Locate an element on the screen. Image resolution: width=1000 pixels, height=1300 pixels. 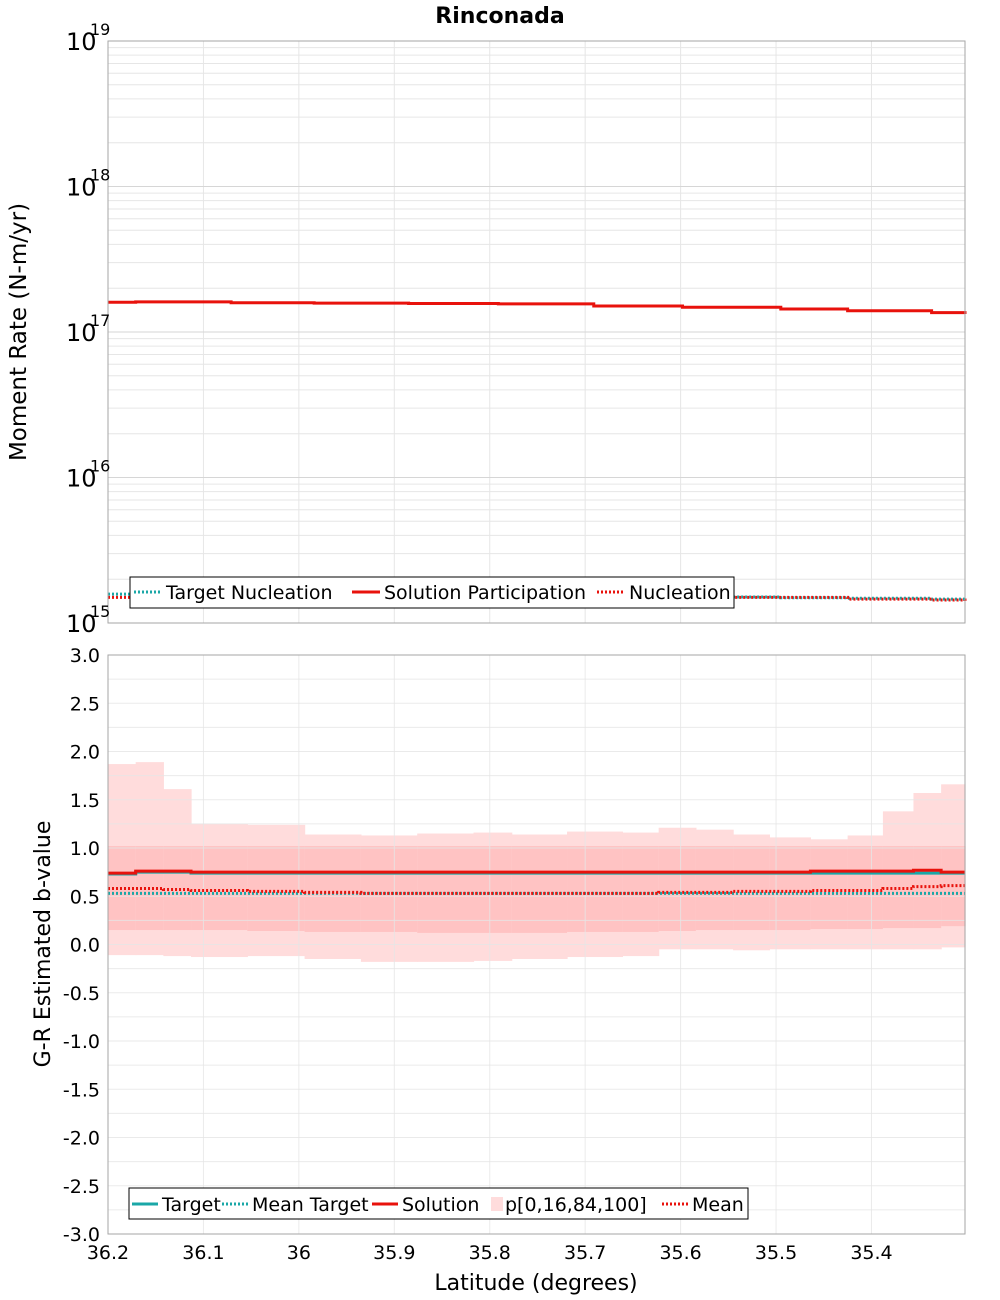
x-tick-label: 36.2 is located at coordinates (108, 1253).